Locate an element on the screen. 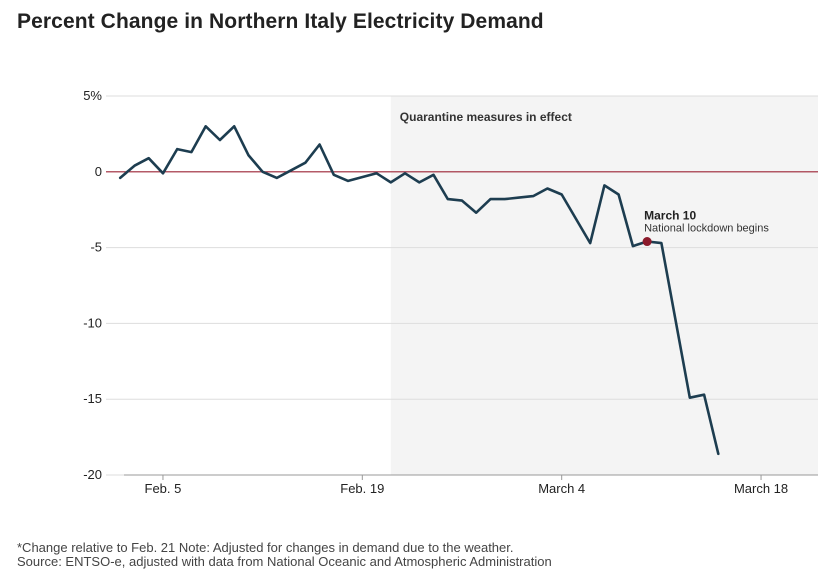 Image resolution: width=823 pixels, height=574 pixels. x-tick-label: March 18 is located at coordinates (761, 488).